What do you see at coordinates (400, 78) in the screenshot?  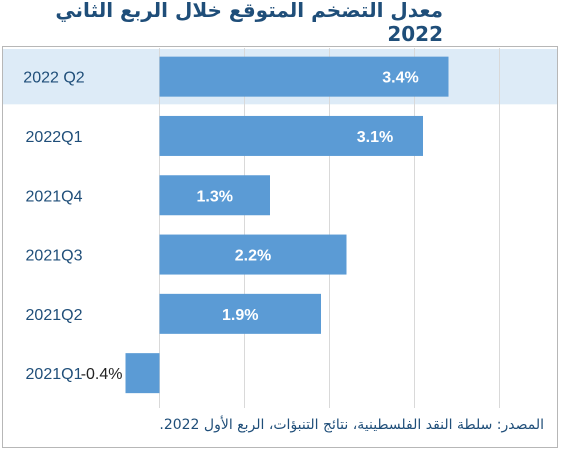 I see `data-label: 3.4%` at bounding box center [400, 78].